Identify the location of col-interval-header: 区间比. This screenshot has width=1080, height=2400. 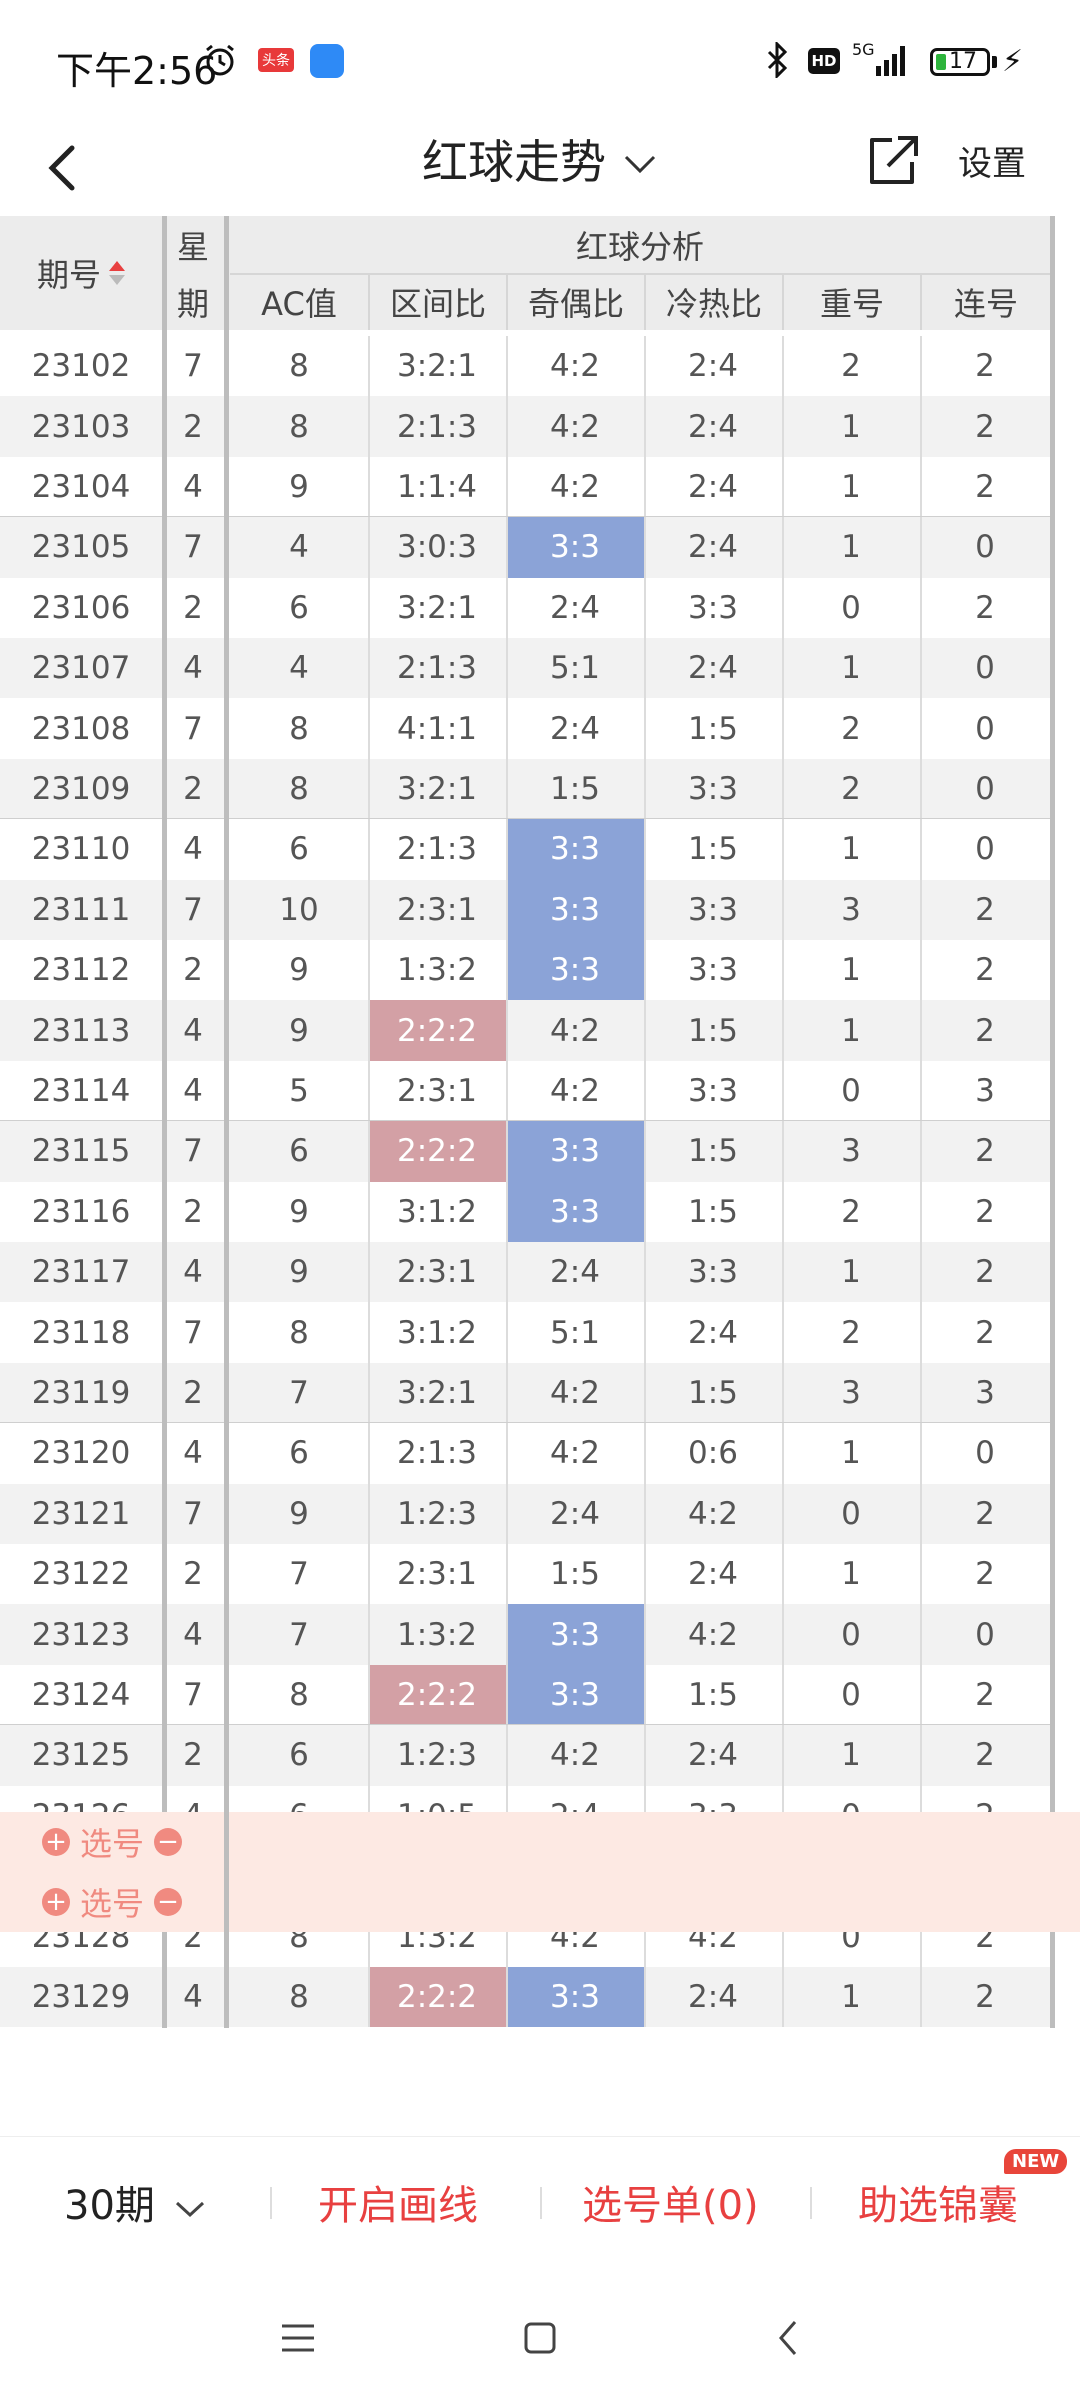
(437, 301).